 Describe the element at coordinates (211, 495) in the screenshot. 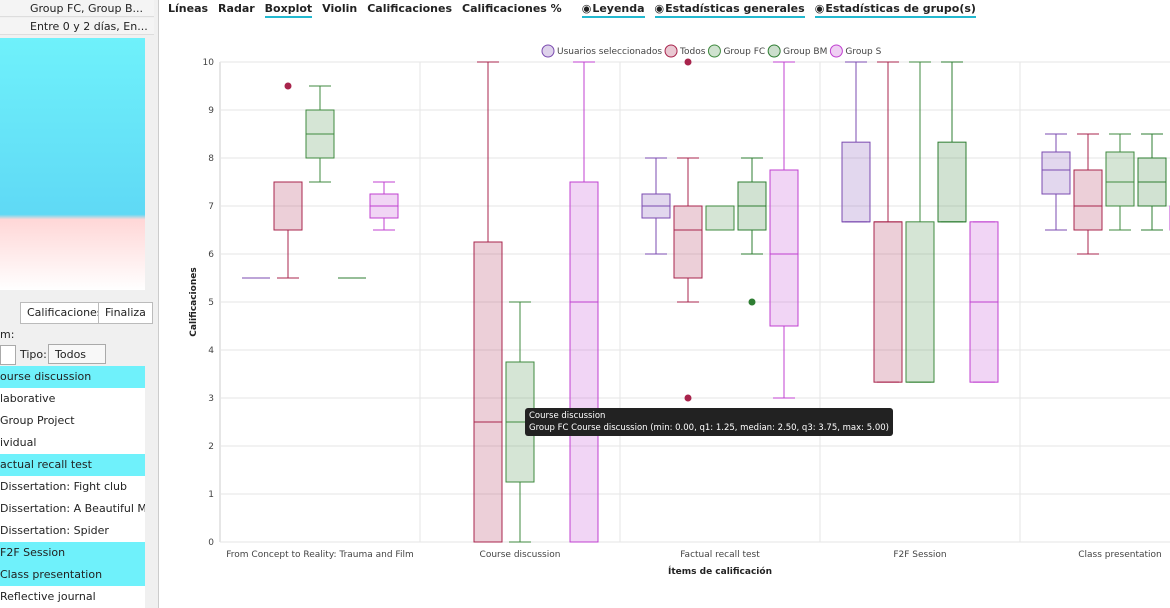

I see `y-tick-label: 1` at that location.